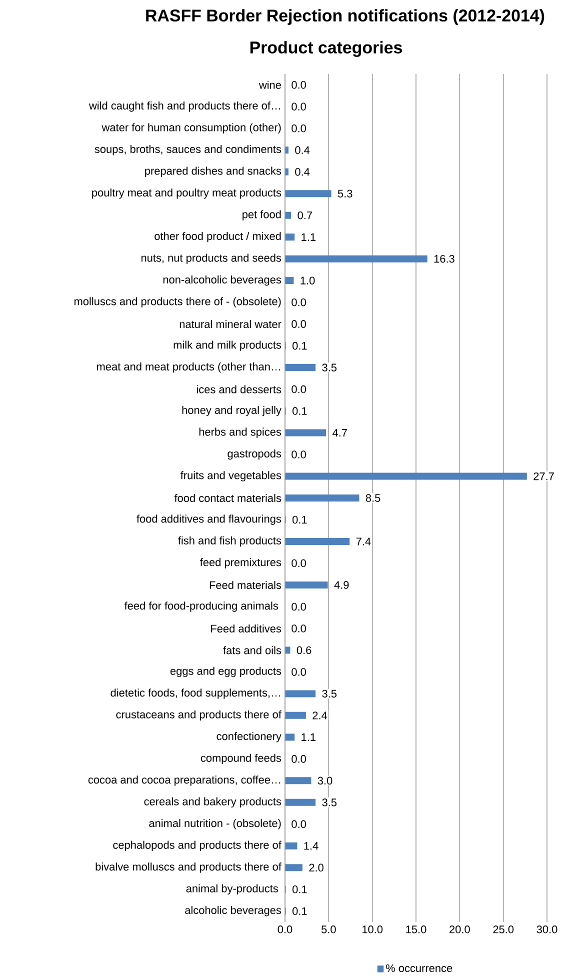 This screenshot has width=580, height=978. Describe the element at coordinates (239, 389) in the screenshot. I see `y-tick-label: ices and desserts` at that location.